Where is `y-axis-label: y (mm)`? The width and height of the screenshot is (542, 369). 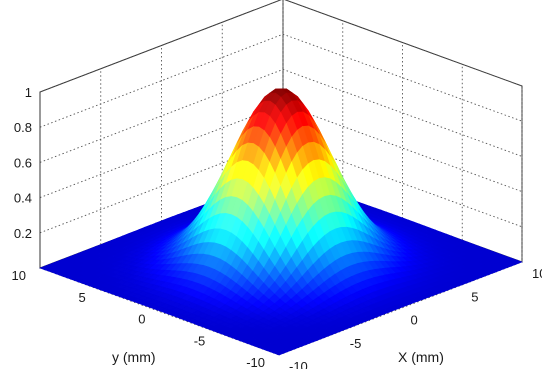
y-axis-label: y (mm) is located at coordinates (134, 357).